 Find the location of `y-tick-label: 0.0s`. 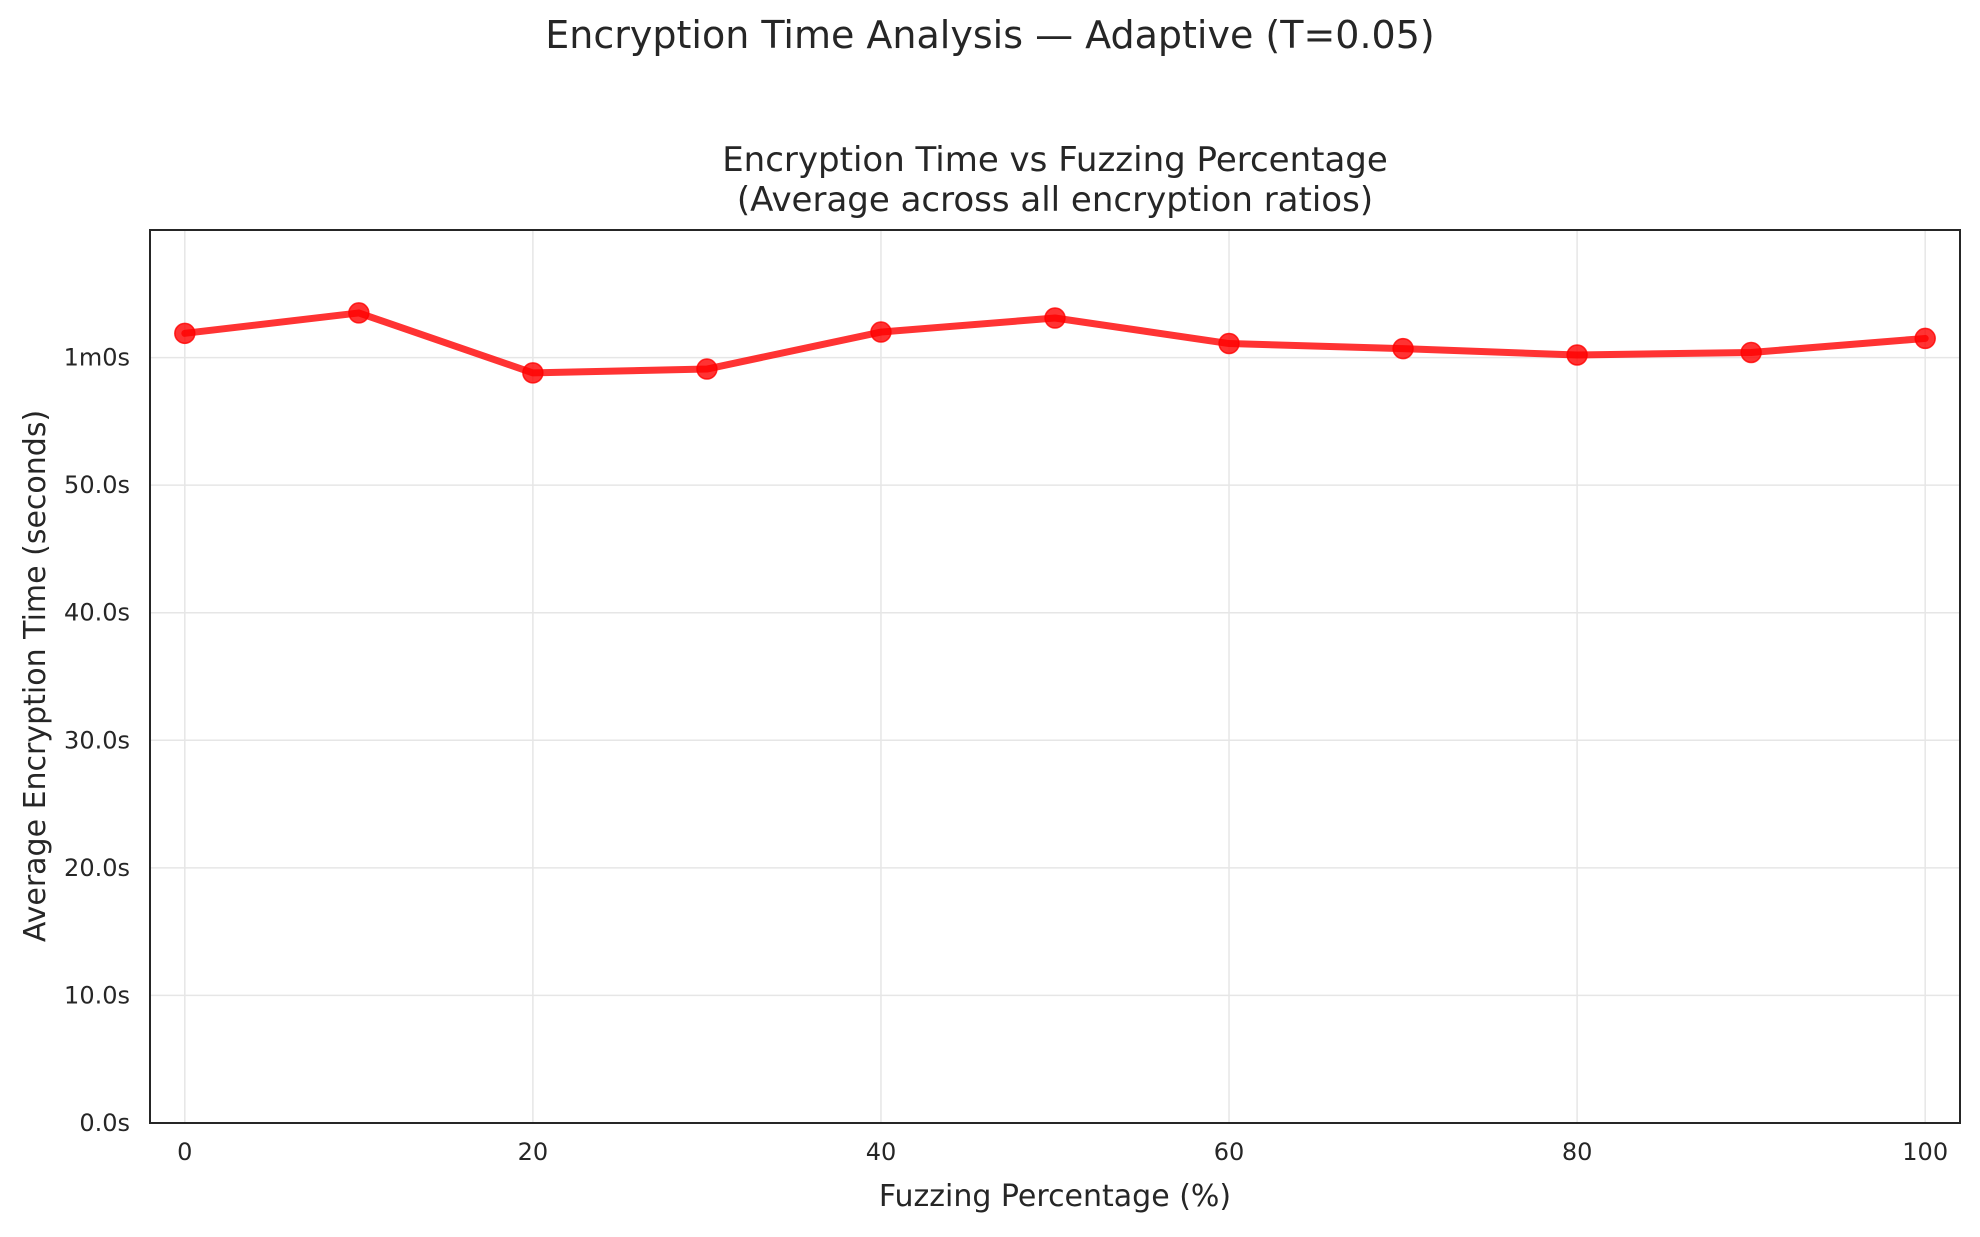

y-tick-label: 0.0s is located at coordinates (104, 1123).